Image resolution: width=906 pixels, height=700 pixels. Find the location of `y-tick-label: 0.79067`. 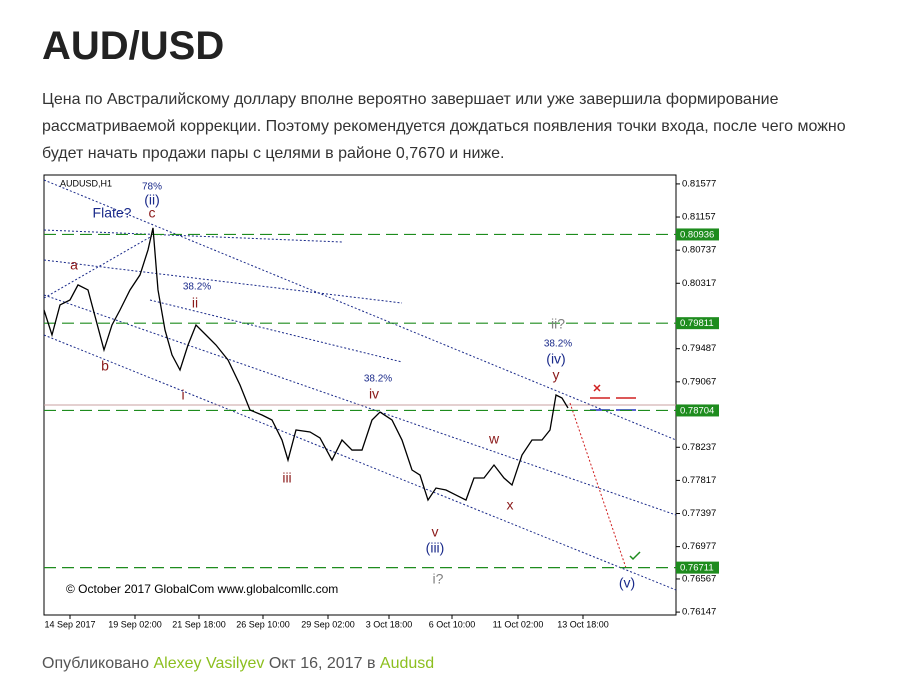

y-tick-label: 0.79067 is located at coordinates (699, 381).